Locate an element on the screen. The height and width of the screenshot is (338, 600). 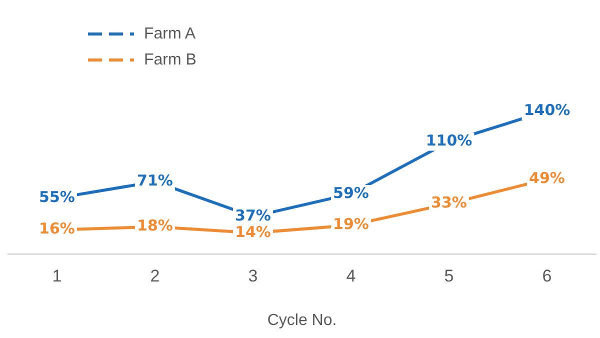
x-axis-title: Cycle No. is located at coordinates (302, 320).